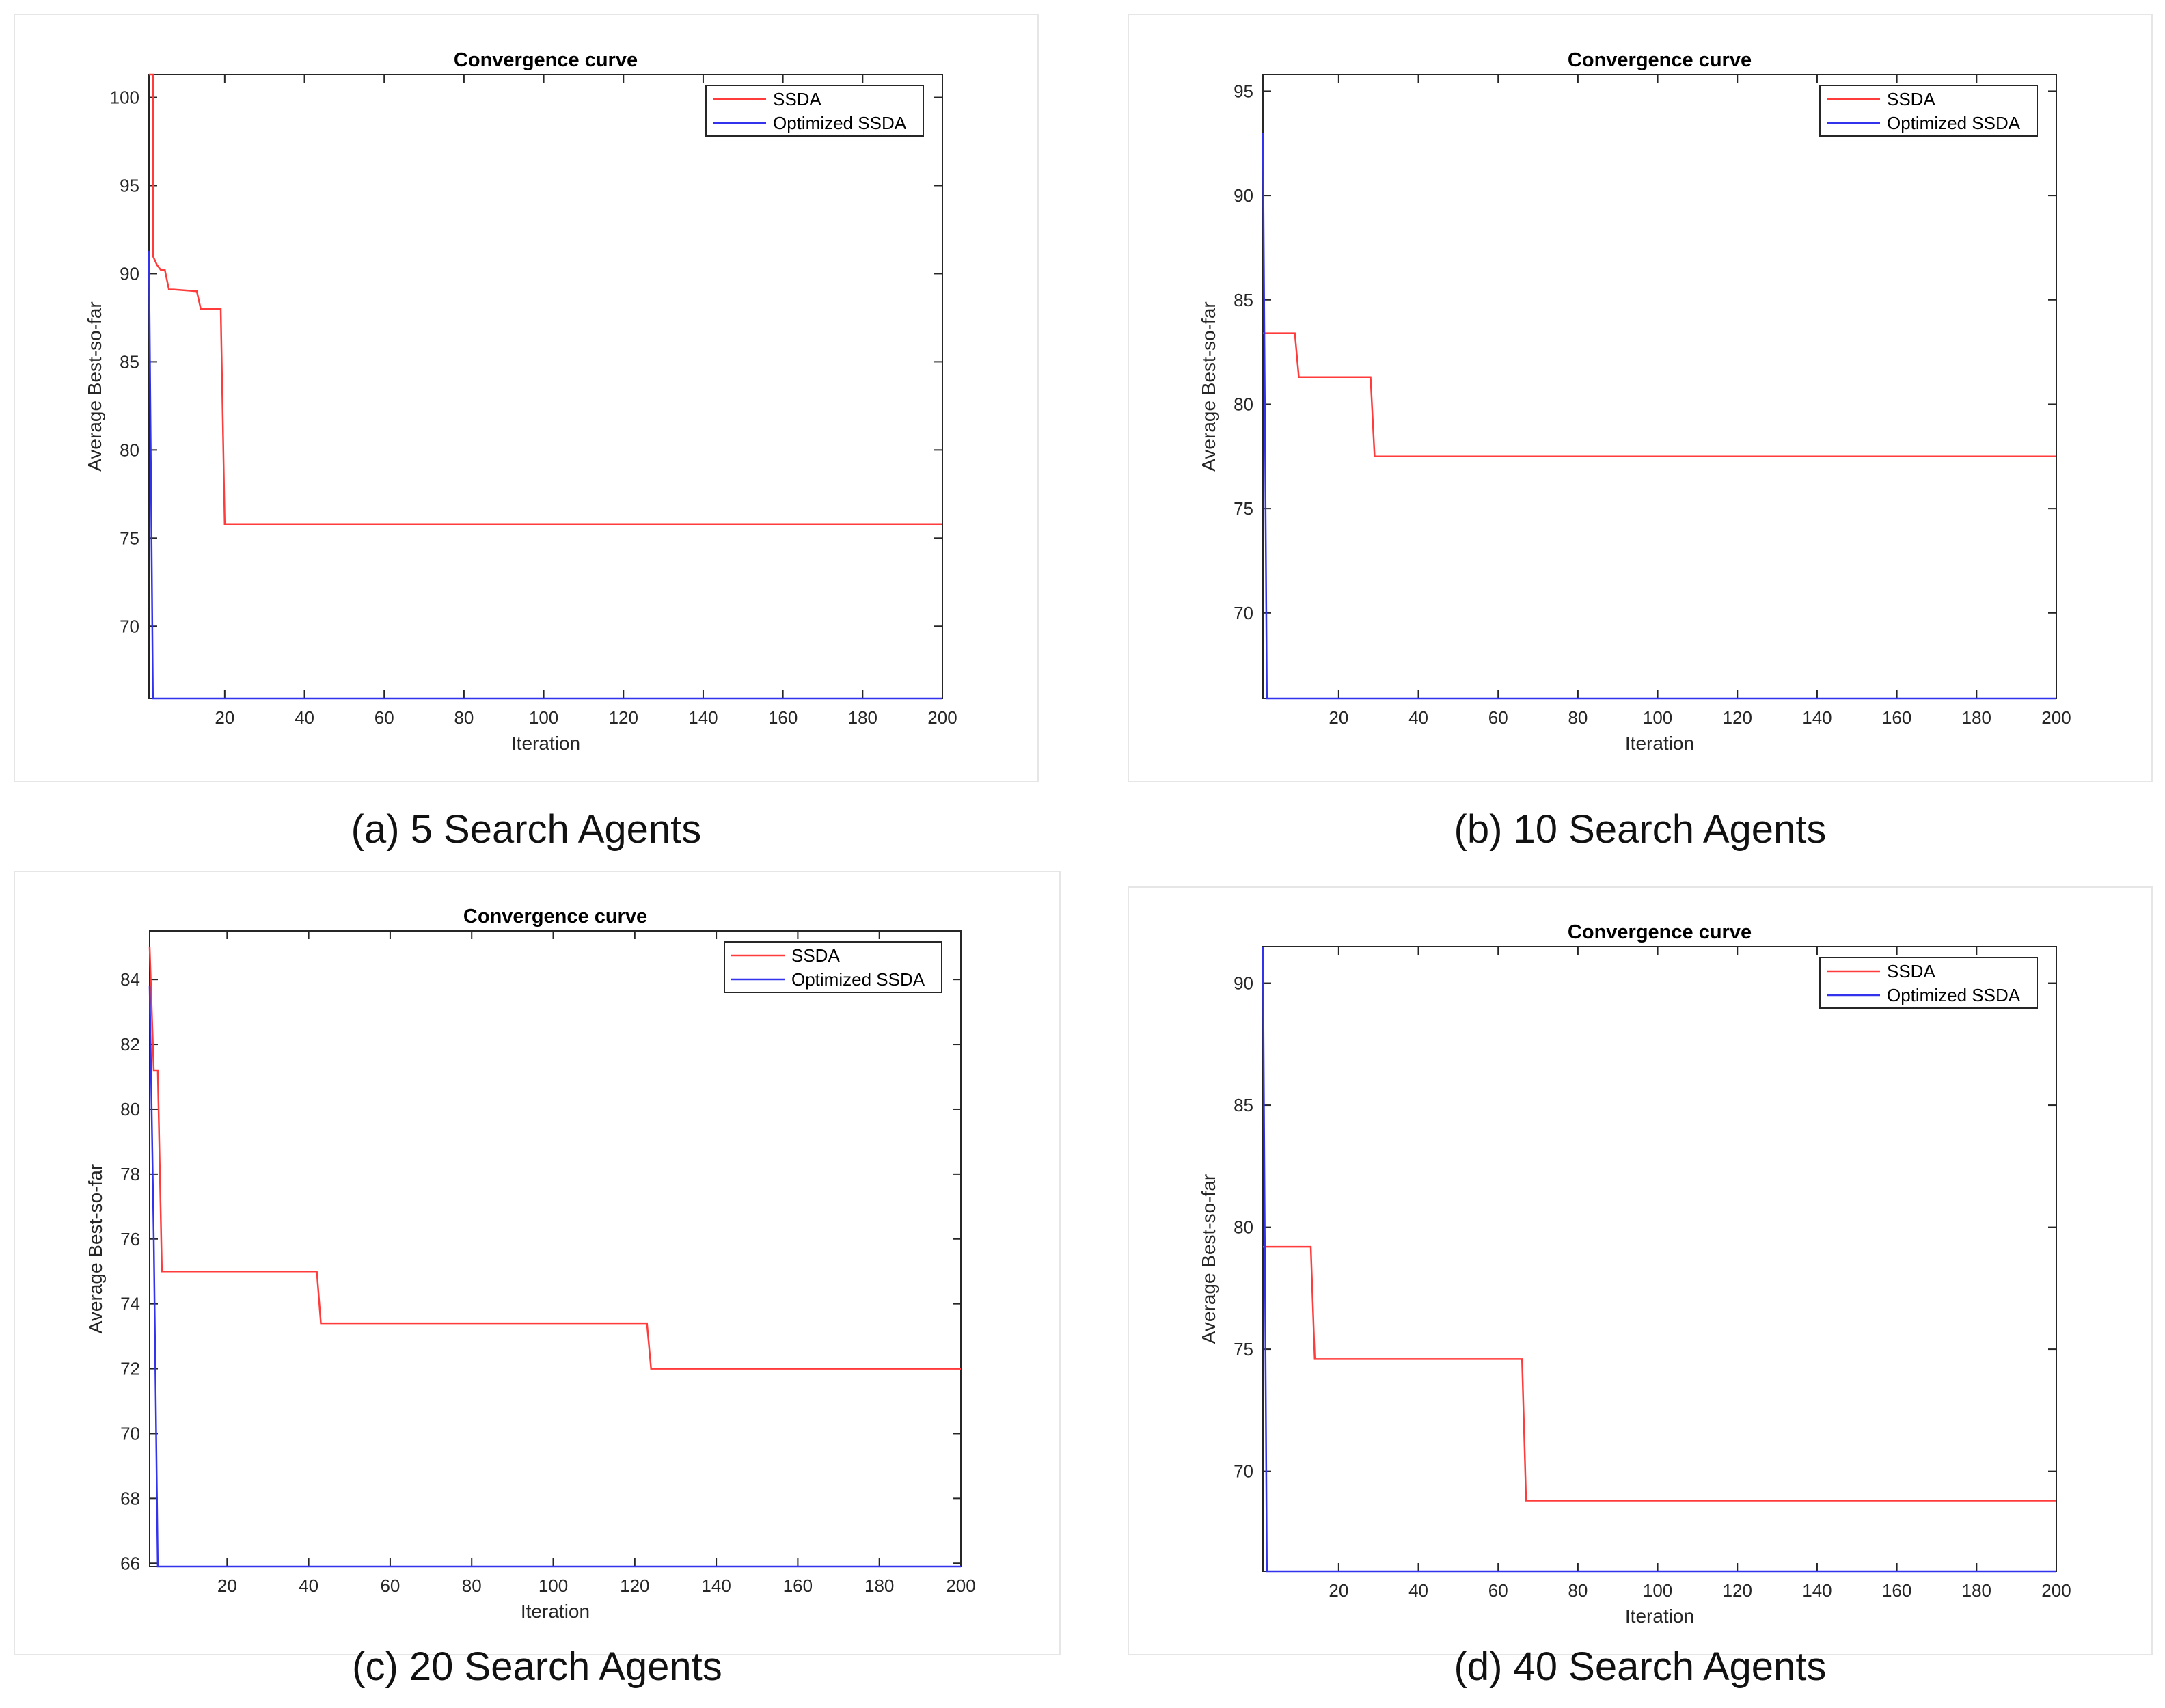  What do you see at coordinates (124, 97) in the screenshot?
I see `y-tick-label: 100` at bounding box center [124, 97].